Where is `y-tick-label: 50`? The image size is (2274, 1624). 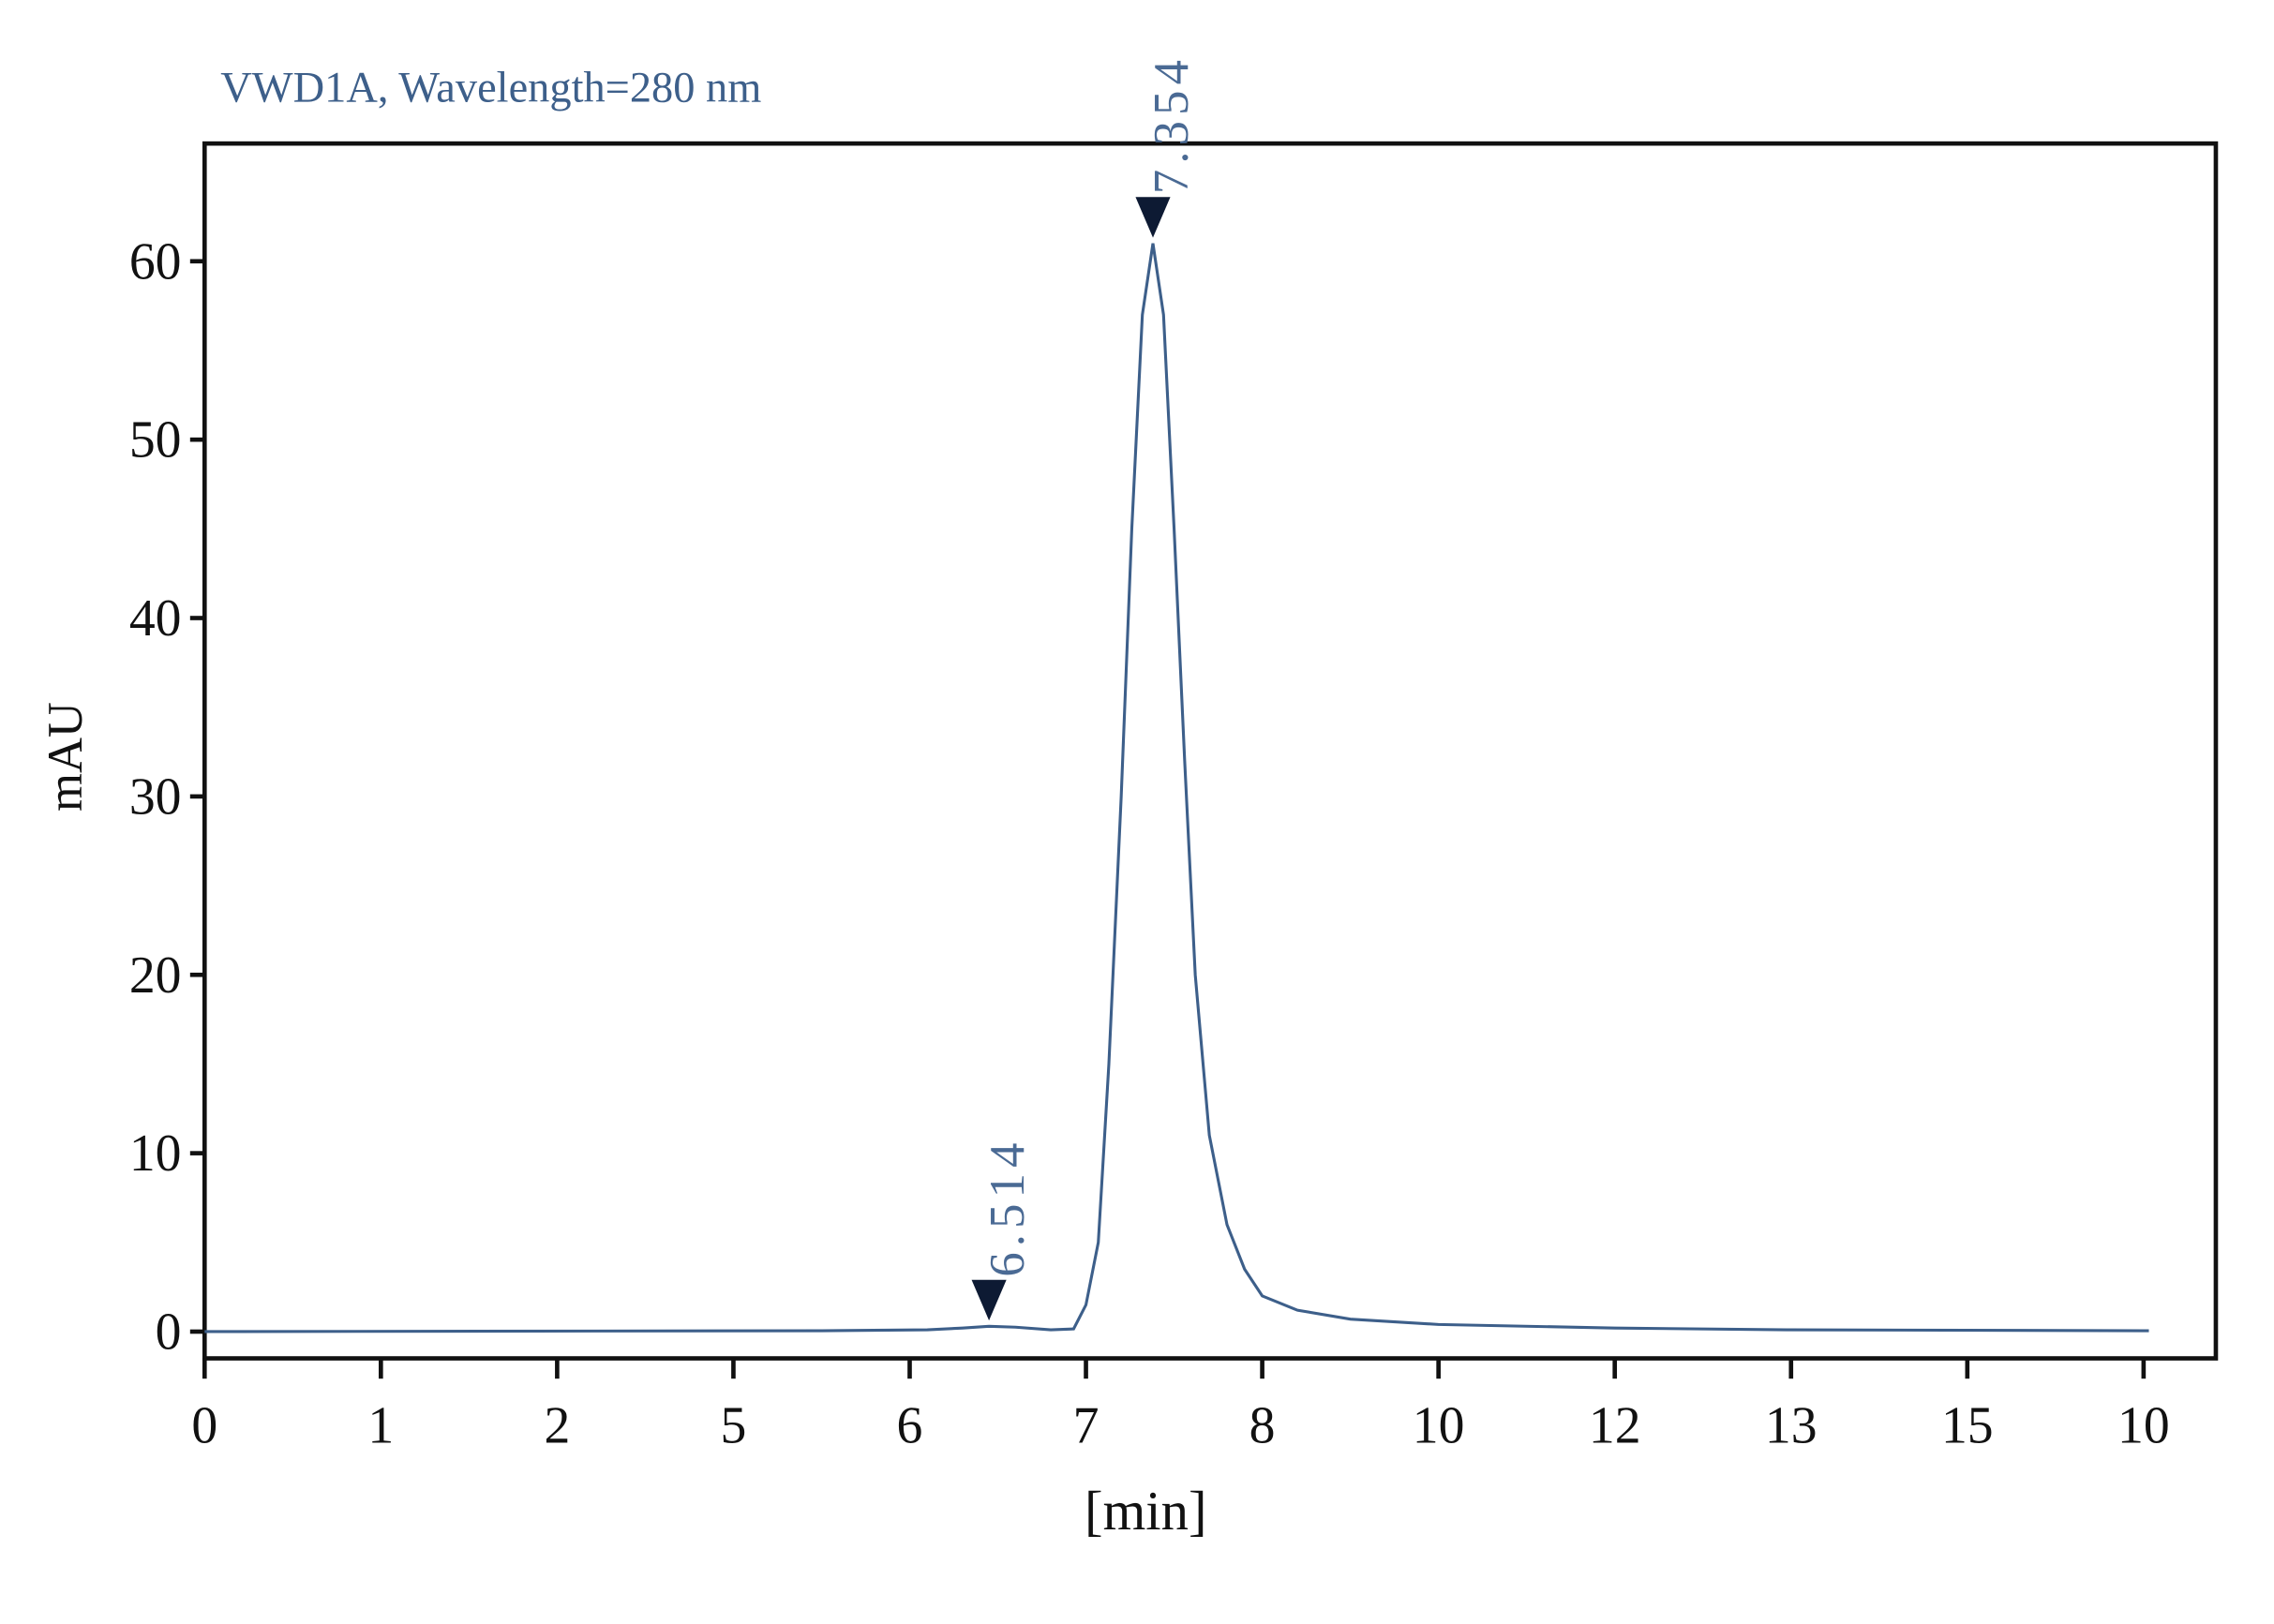 y-tick-label: 50 is located at coordinates (155, 440).